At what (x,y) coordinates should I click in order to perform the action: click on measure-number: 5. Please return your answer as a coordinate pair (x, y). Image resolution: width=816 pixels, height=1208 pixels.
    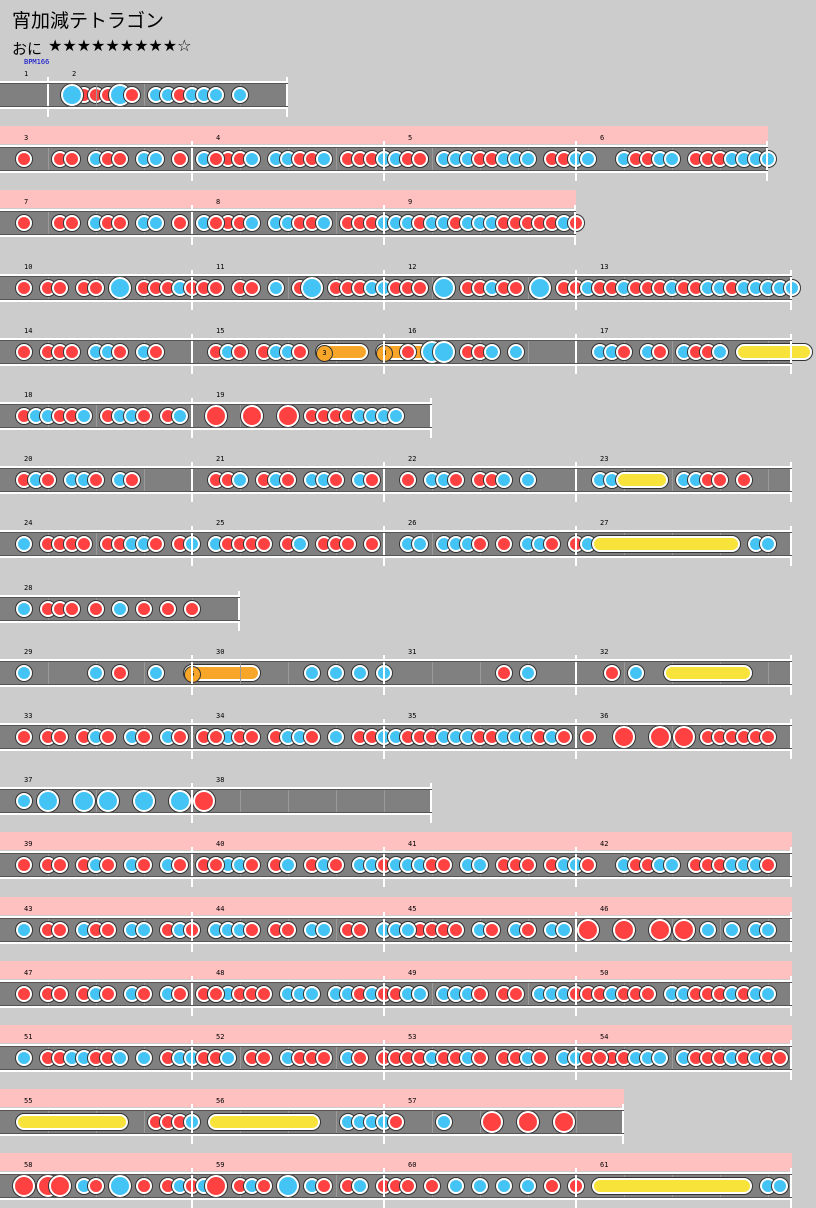
    Looking at the image, I should click on (410, 138).